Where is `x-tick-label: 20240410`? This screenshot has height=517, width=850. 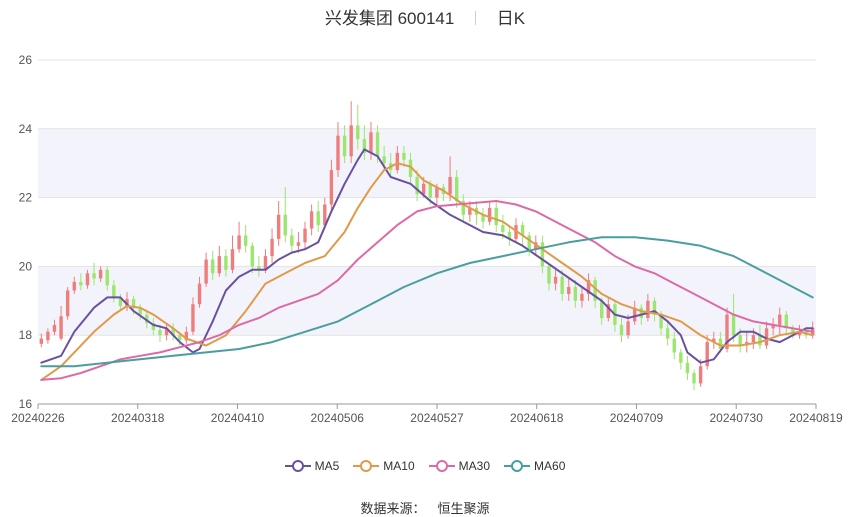 x-tick-label: 20240410 is located at coordinates (238, 418).